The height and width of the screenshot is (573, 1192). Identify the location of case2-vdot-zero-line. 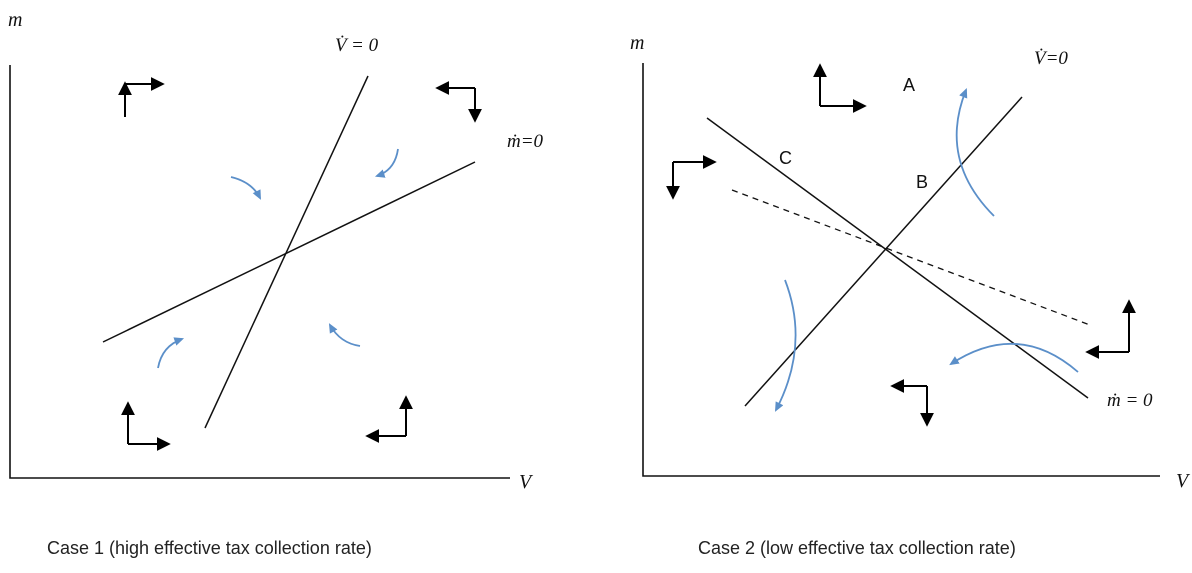
(883, 251).